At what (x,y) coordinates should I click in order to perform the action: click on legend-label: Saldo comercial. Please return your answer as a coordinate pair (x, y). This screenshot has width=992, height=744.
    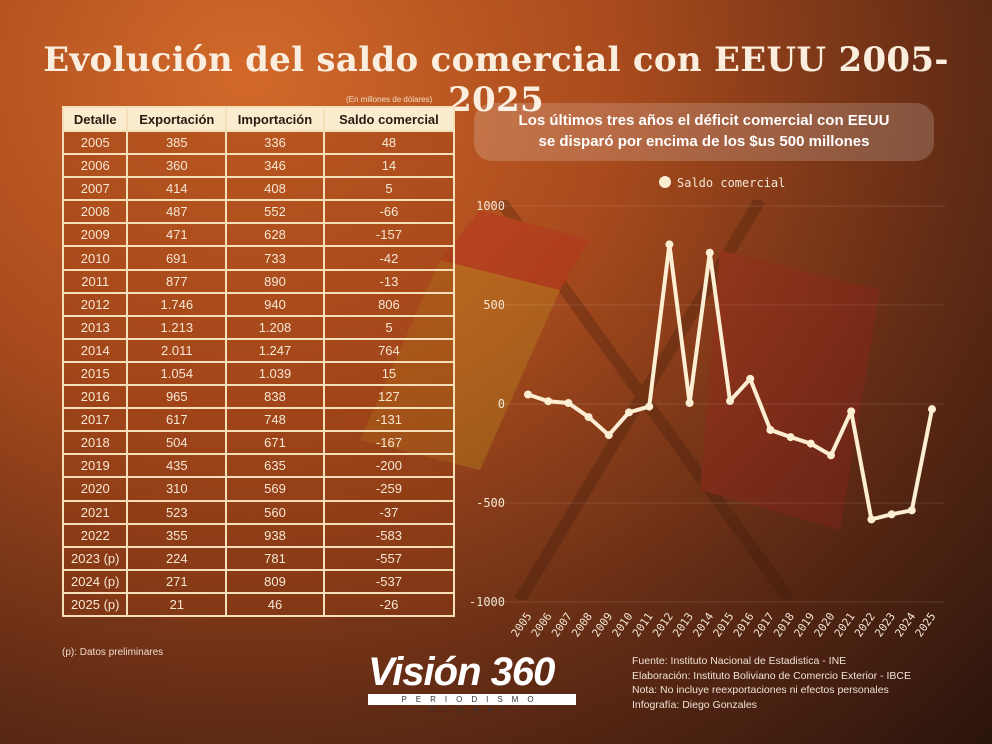
    Looking at the image, I should click on (731, 183).